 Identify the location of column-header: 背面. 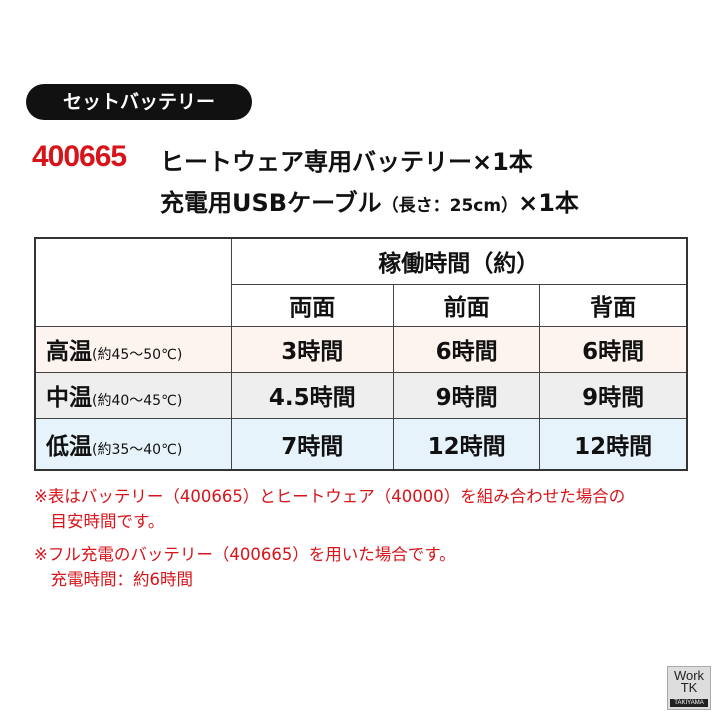
(613, 305).